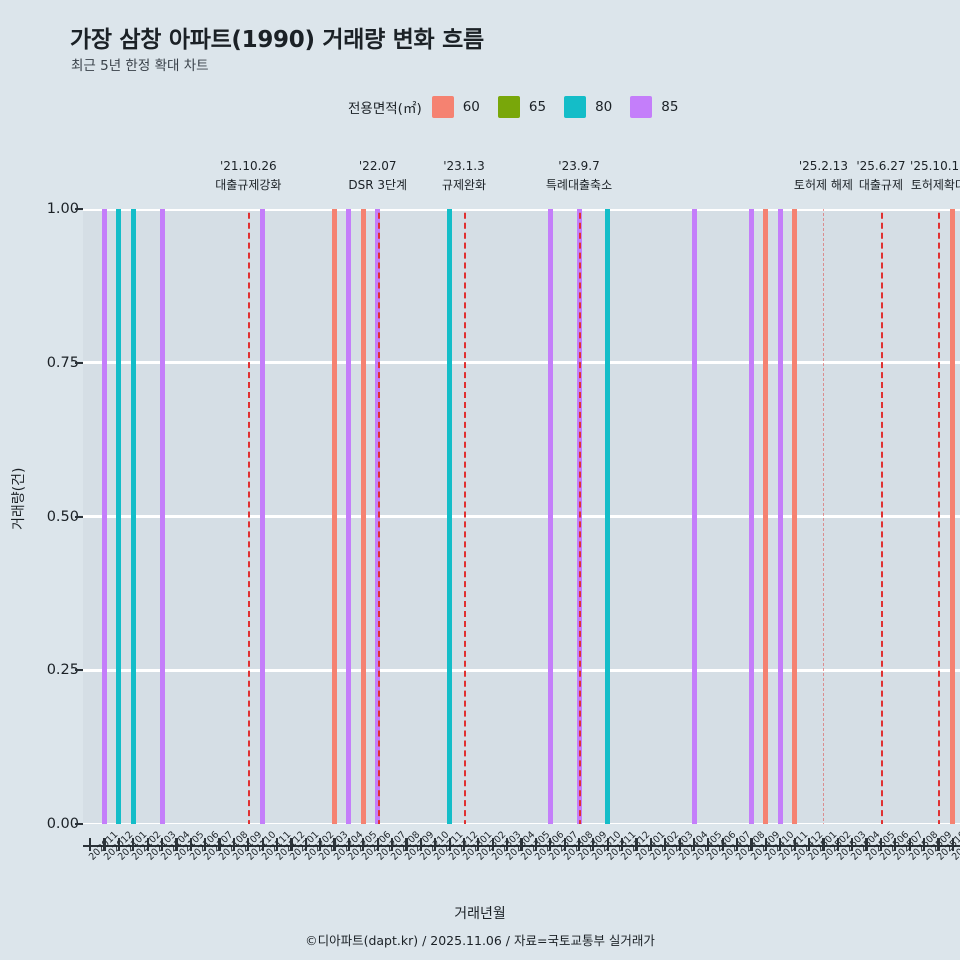  What do you see at coordinates (480, 914) in the screenshot?
I see `x-axis-label: 거래년월` at bounding box center [480, 914].